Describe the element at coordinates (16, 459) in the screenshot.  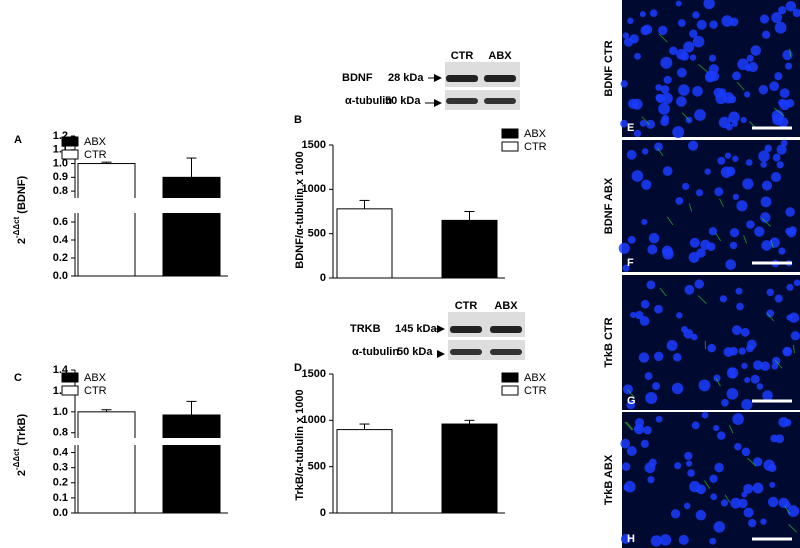
I see `y-label-sup: -ΔΔct` at that location.